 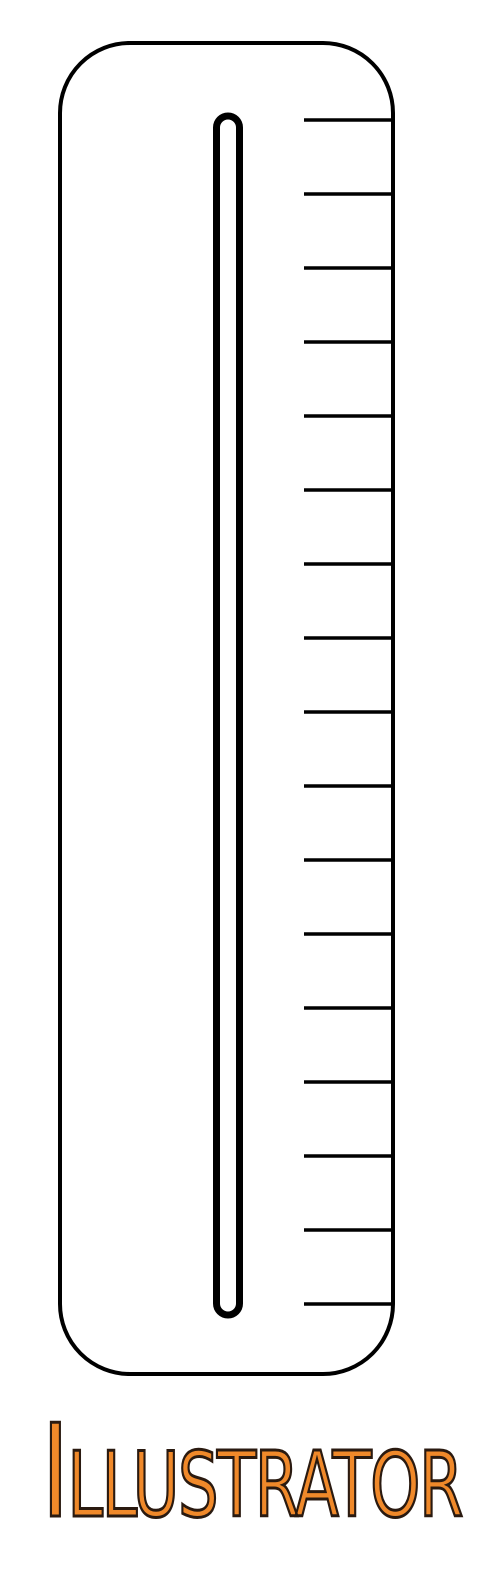 I want to click on thermometer-tube, so click(x=228, y=715).